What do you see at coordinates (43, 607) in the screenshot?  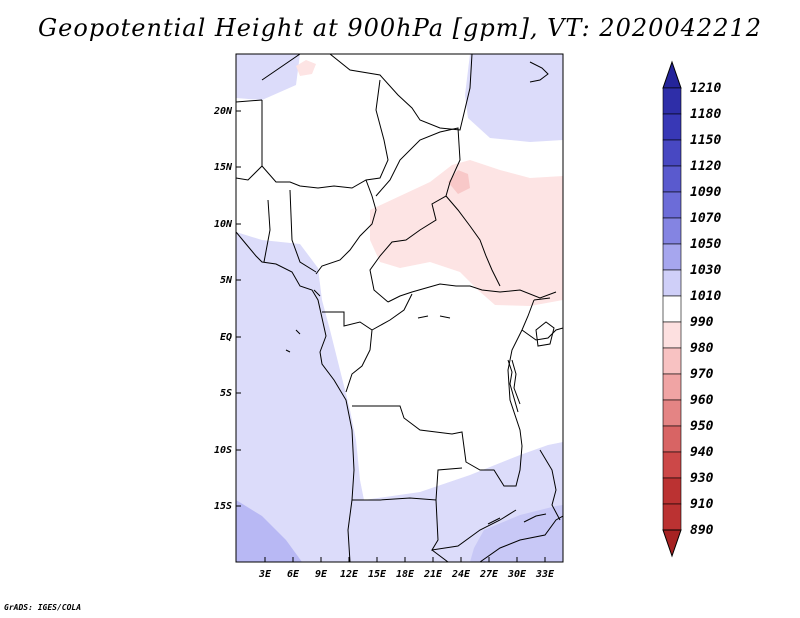 I see `grads-credit: GrADS: IGES/COLA` at bounding box center [43, 607].